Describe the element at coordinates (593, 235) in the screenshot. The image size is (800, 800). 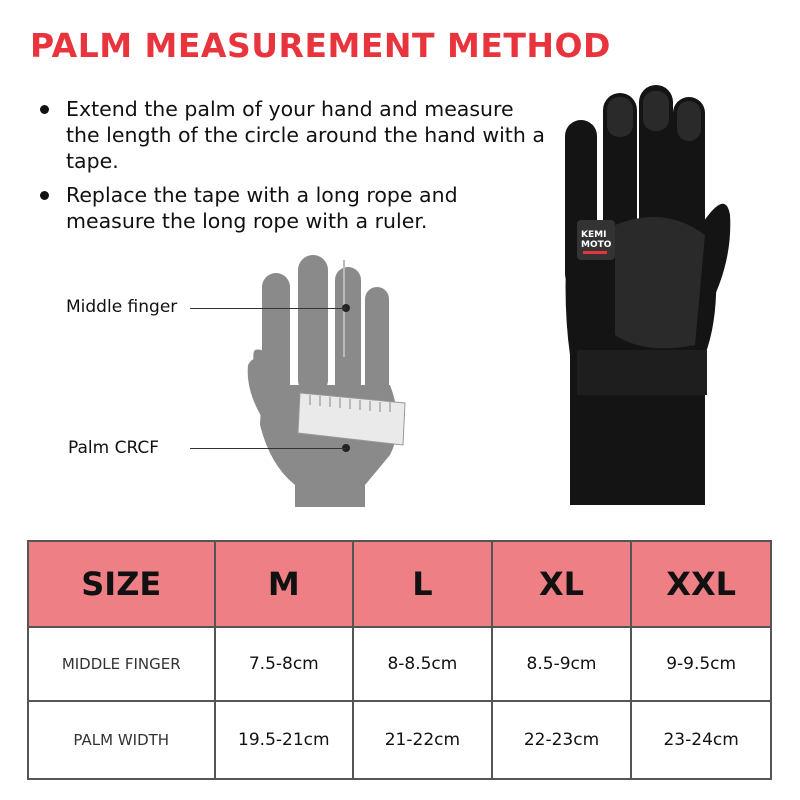
I see `svg-text: KEMI` at that location.